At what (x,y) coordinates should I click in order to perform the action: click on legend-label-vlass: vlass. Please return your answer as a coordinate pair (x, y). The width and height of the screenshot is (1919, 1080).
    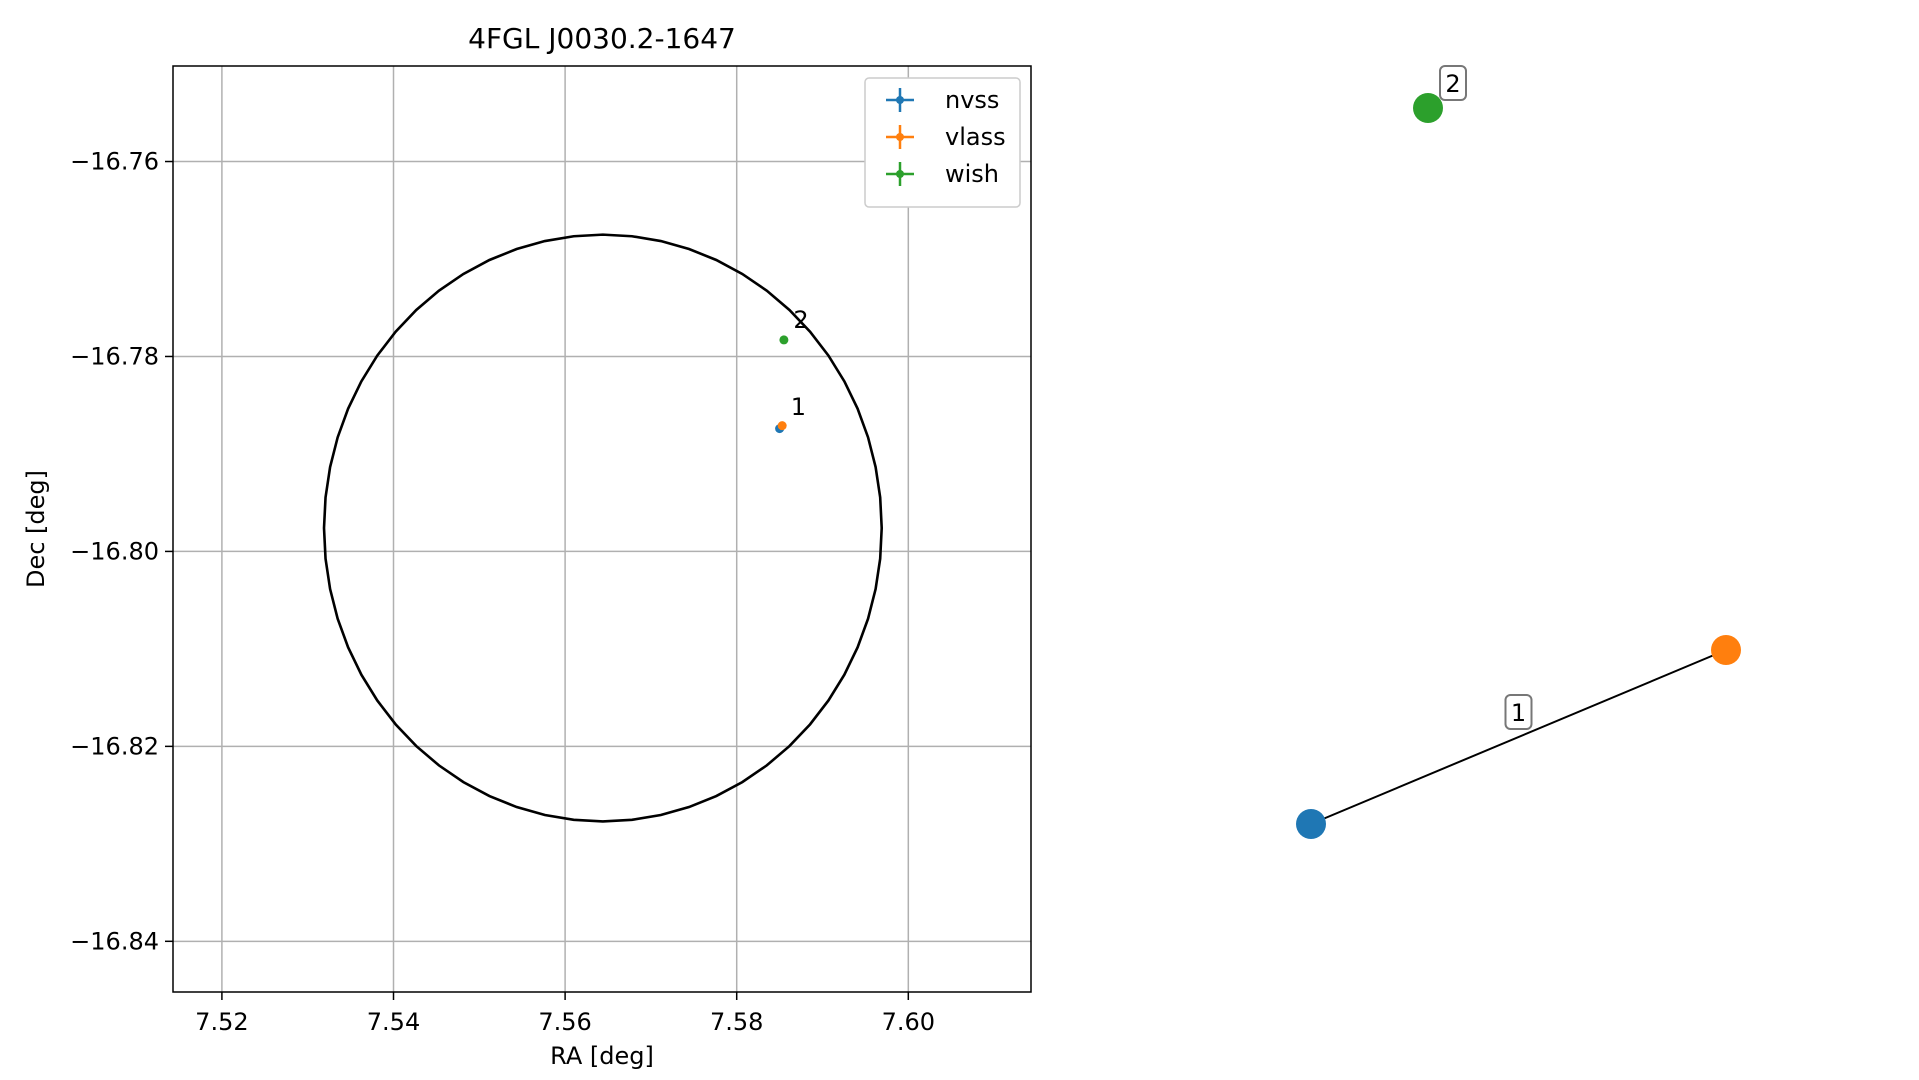
    Looking at the image, I should click on (975, 137).